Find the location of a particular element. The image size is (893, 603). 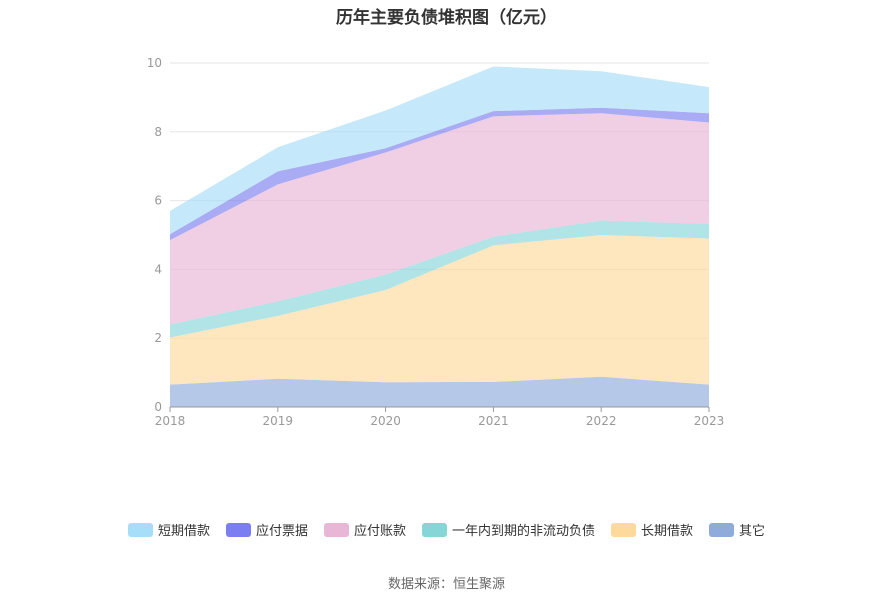

y-tick-label: 0 is located at coordinates (158, 407).